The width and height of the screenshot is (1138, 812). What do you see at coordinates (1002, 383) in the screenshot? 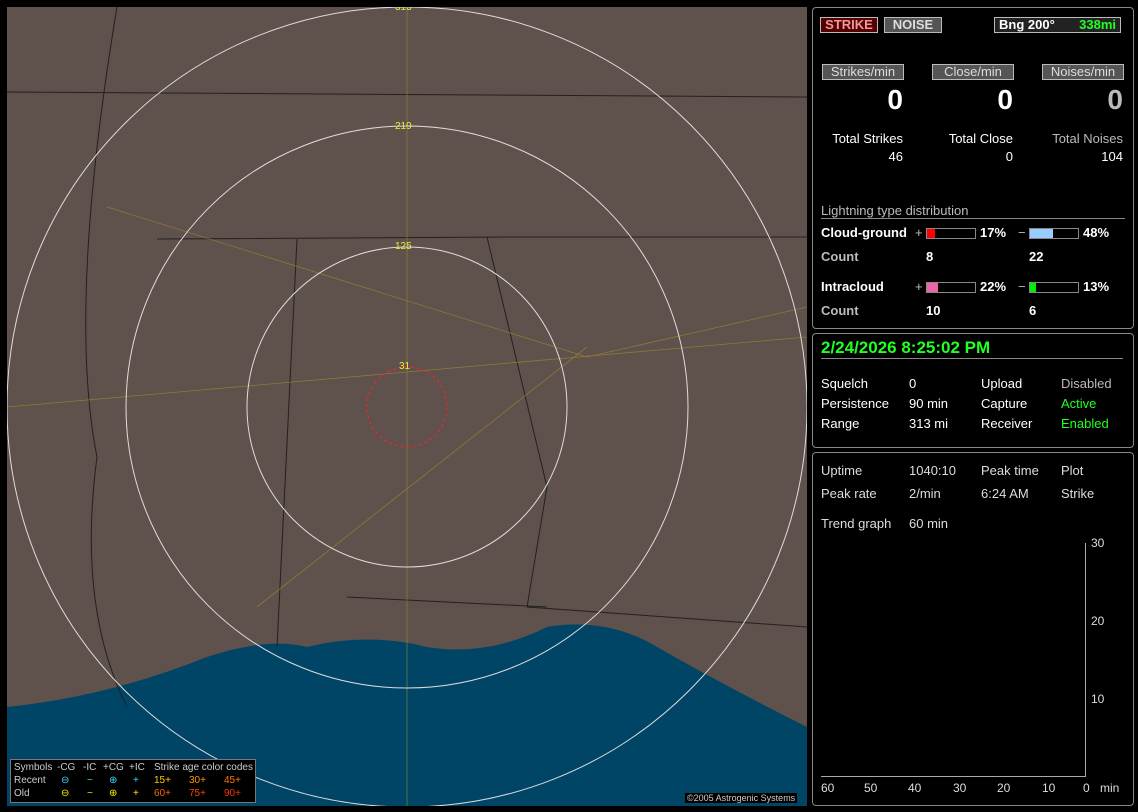
I see `upload-label: Upload` at bounding box center [1002, 383].